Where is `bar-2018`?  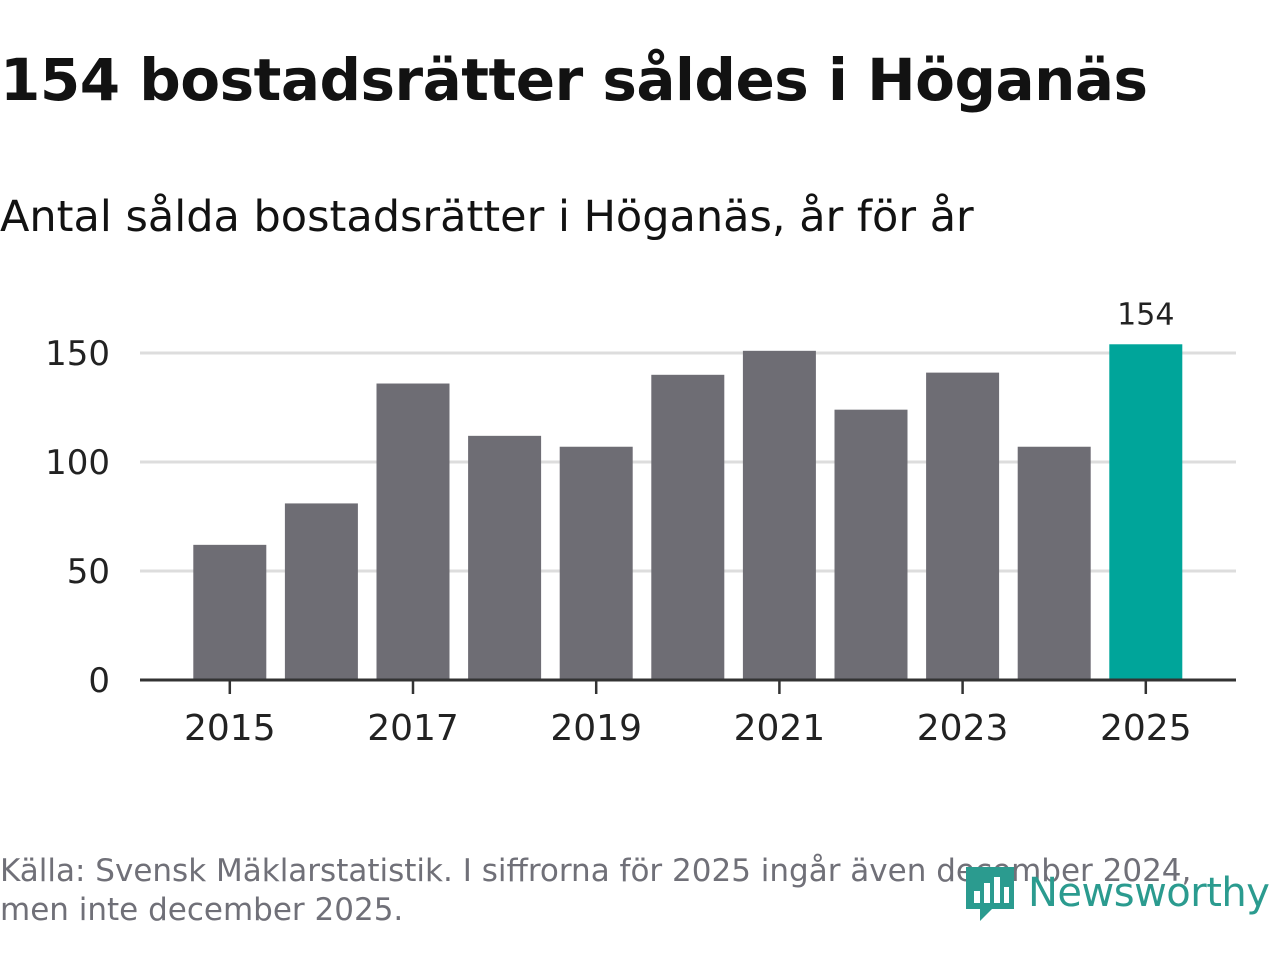
bar-2018 is located at coordinates (505, 557).